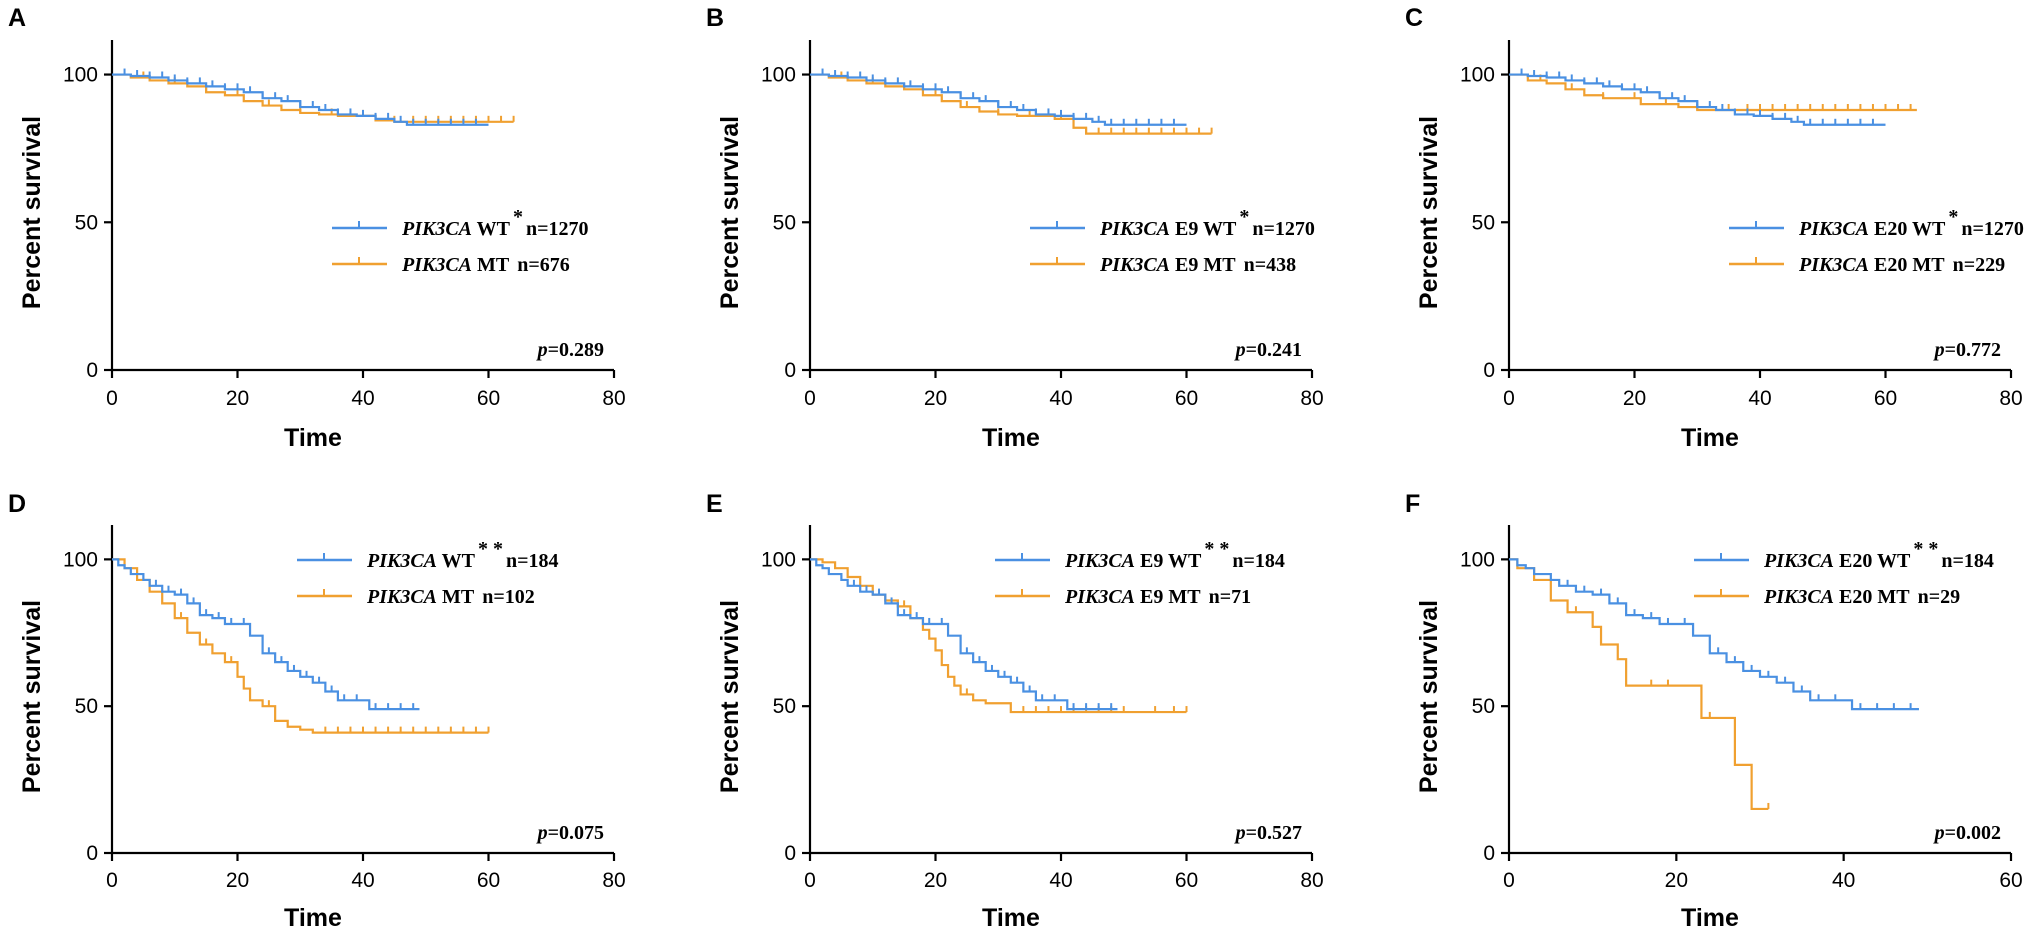  What do you see at coordinates (508, 597) in the screenshot?
I see `legend-n: n=102` at bounding box center [508, 597].